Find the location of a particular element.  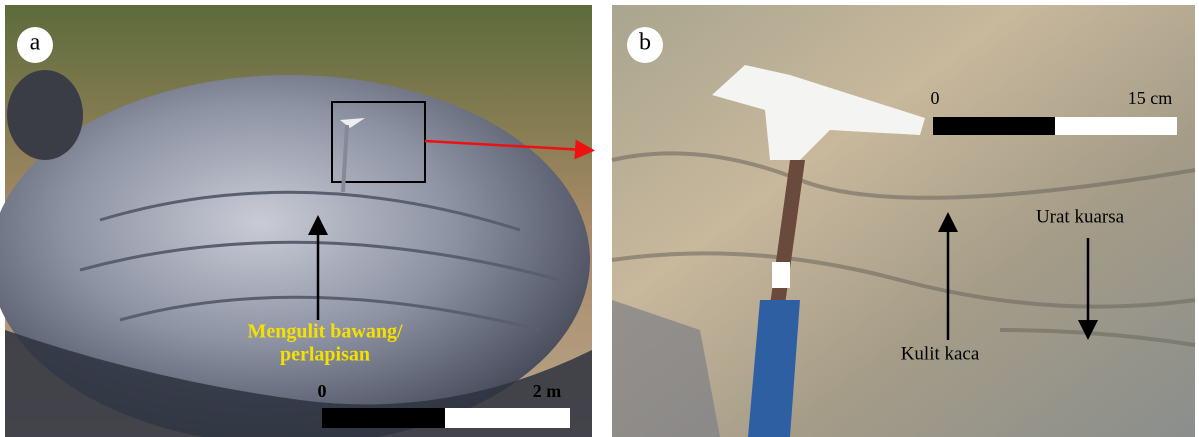

annotation: Kulit kaca is located at coordinates (940, 353).